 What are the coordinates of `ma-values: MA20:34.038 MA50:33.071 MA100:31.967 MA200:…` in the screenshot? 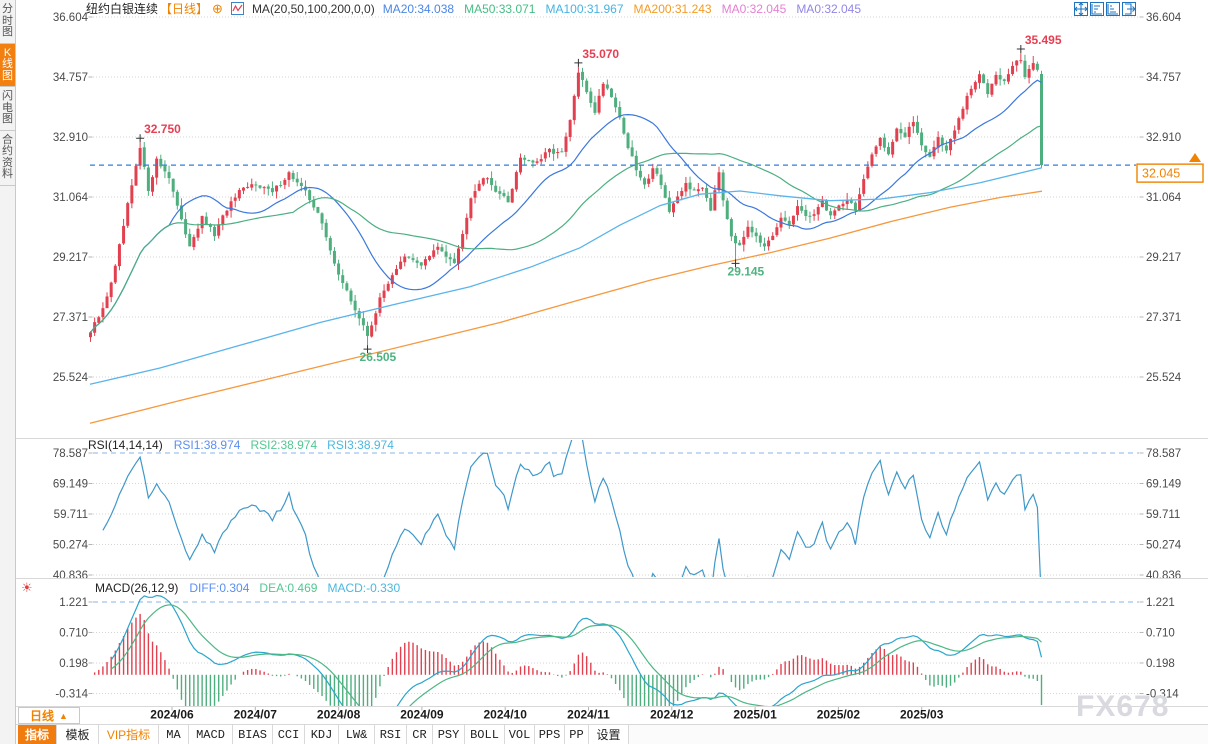 It's located at (622, 9).